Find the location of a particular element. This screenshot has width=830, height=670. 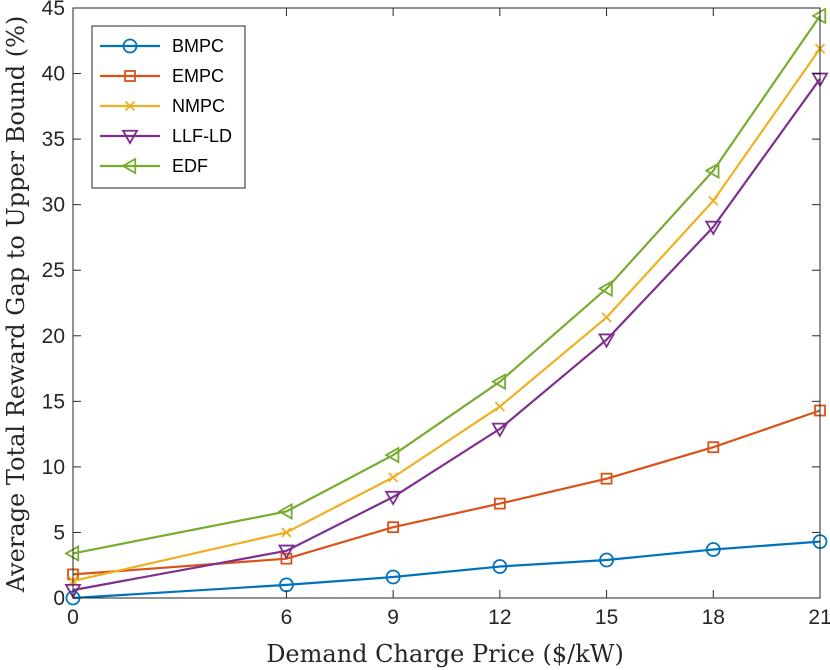

legend-entry-nmpc: NMPC is located at coordinates (162, 106).